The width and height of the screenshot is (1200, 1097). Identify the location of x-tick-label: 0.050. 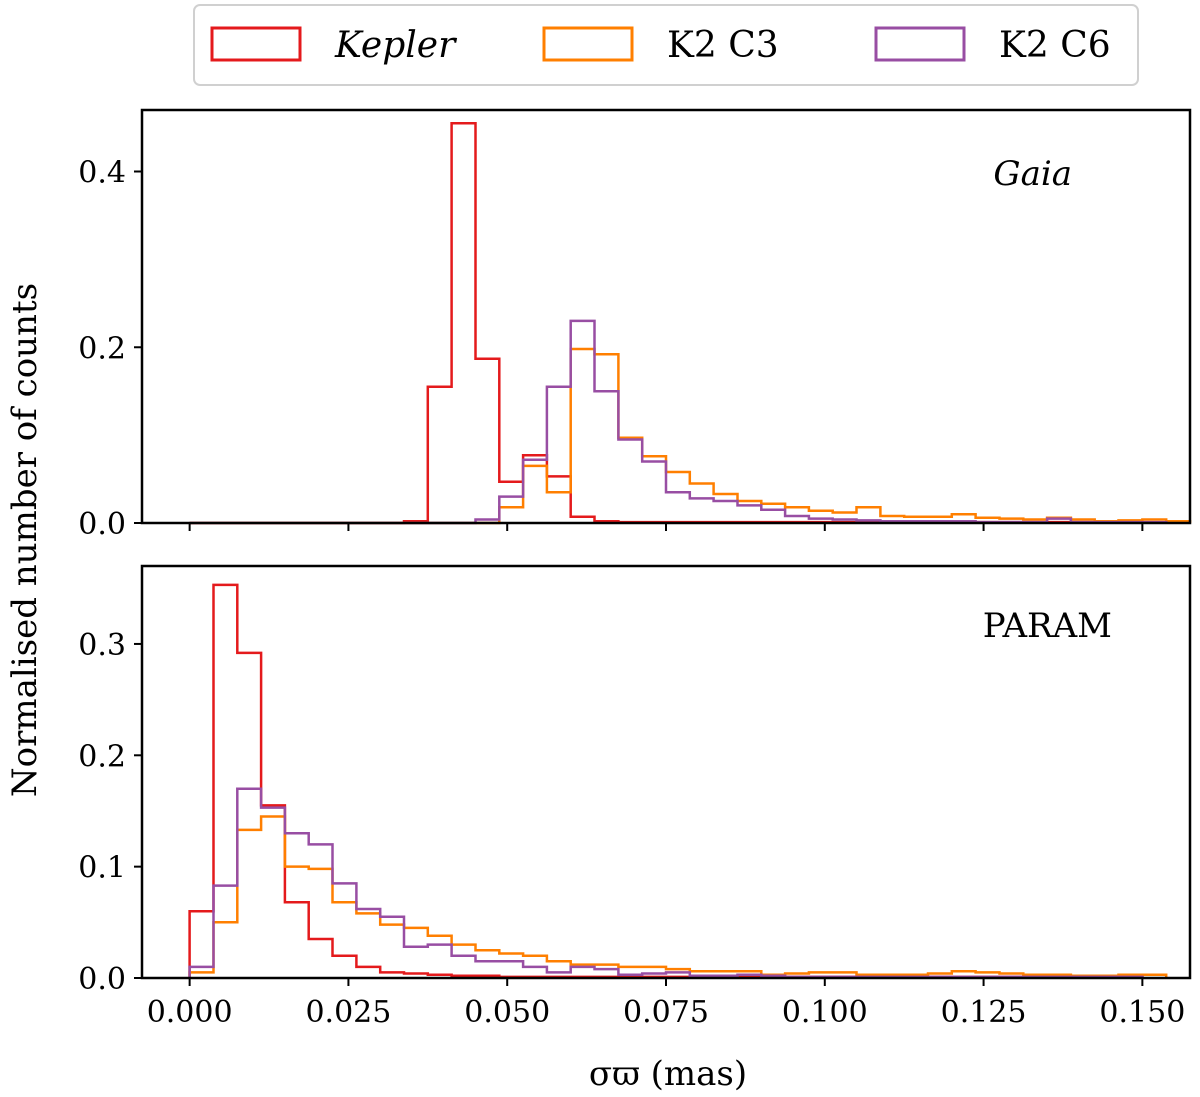
(507, 1012).